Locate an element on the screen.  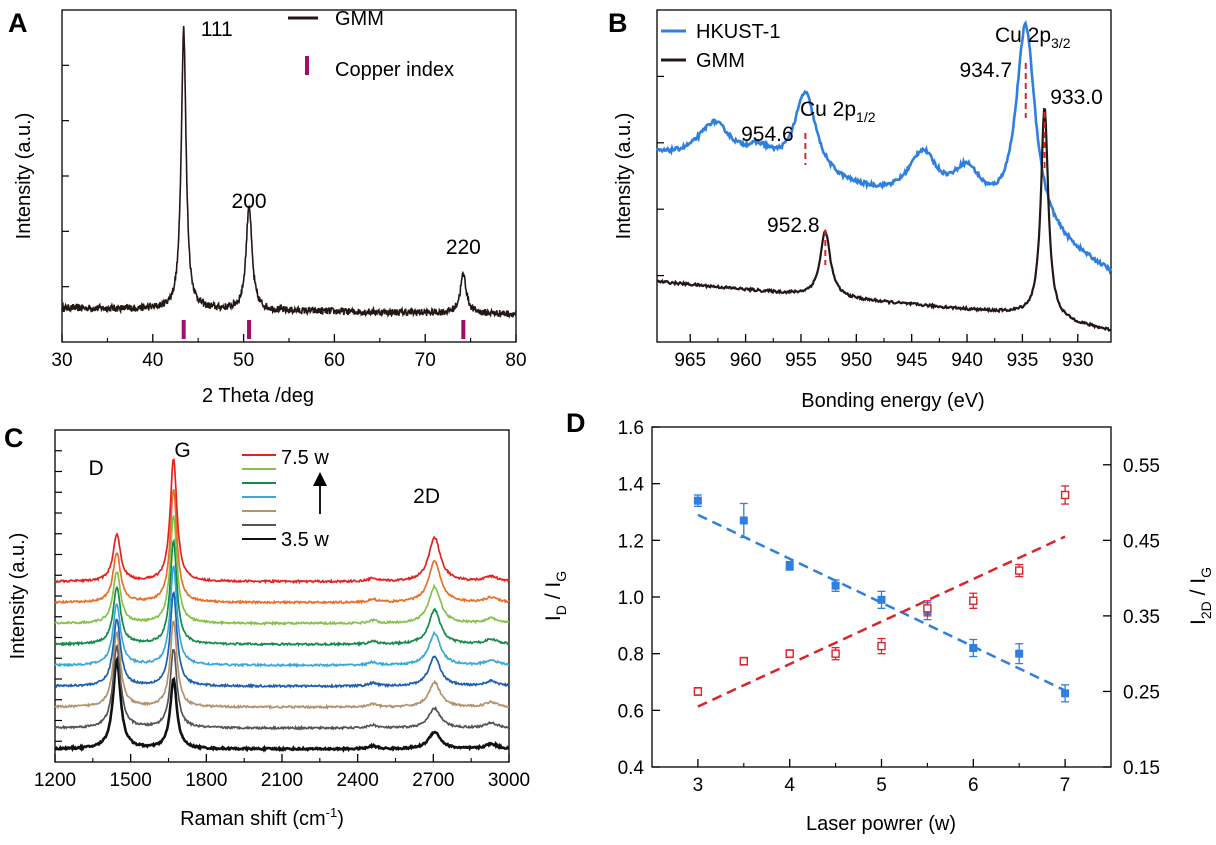
panel-b-cu-2p32-prefix: Cu 2p is located at coordinates (1023, 35).